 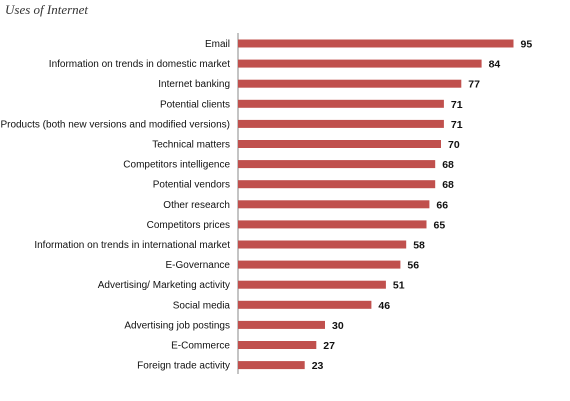 I want to click on category-label: Advertising/ Marketing activity, so click(x=164, y=285).